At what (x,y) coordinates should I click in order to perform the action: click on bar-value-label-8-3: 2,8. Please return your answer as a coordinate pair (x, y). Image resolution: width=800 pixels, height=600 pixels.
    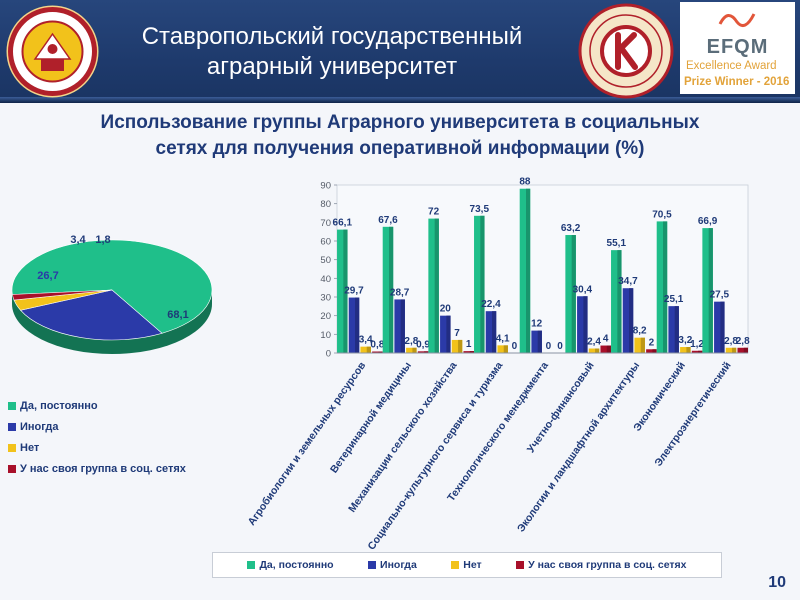
    Looking at the image, I should click on (743, 341).